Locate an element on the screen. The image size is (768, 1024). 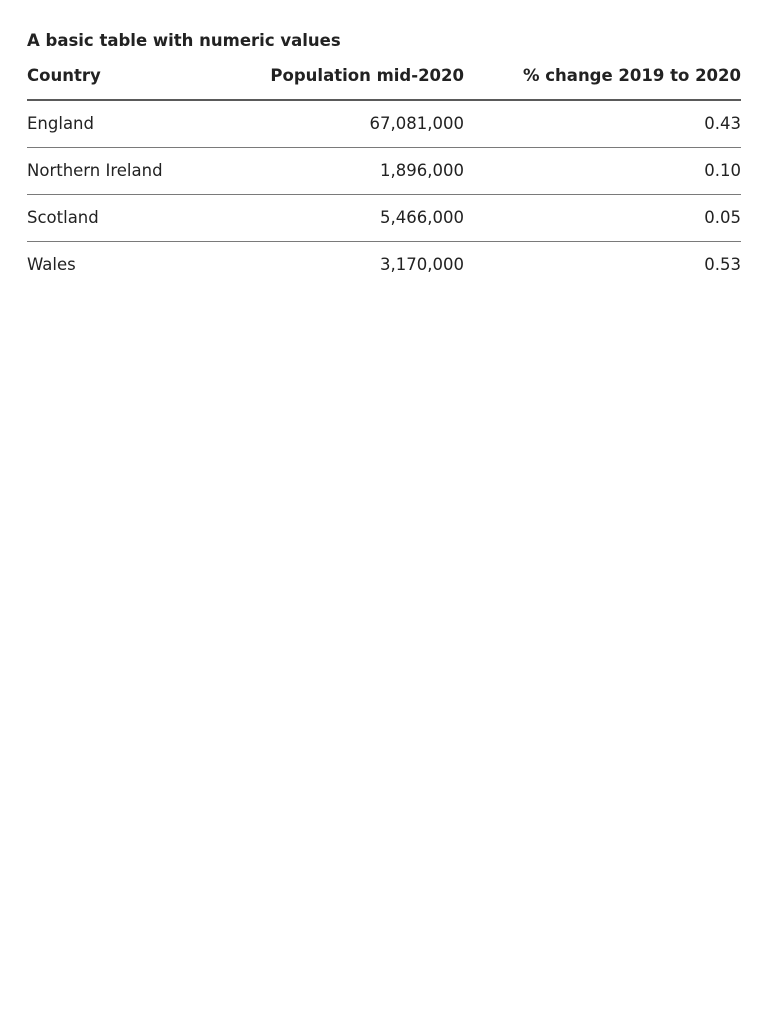
table-caption: A basic table with numeric values is located at coordinates (184, 40).